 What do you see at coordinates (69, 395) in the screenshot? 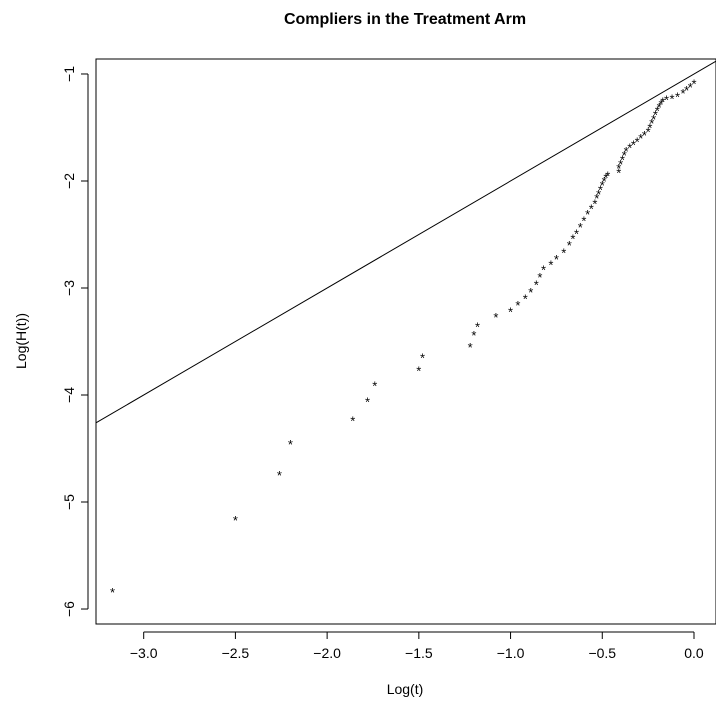
I see `y-tick-label: −4` at bounding box center [69, 395].